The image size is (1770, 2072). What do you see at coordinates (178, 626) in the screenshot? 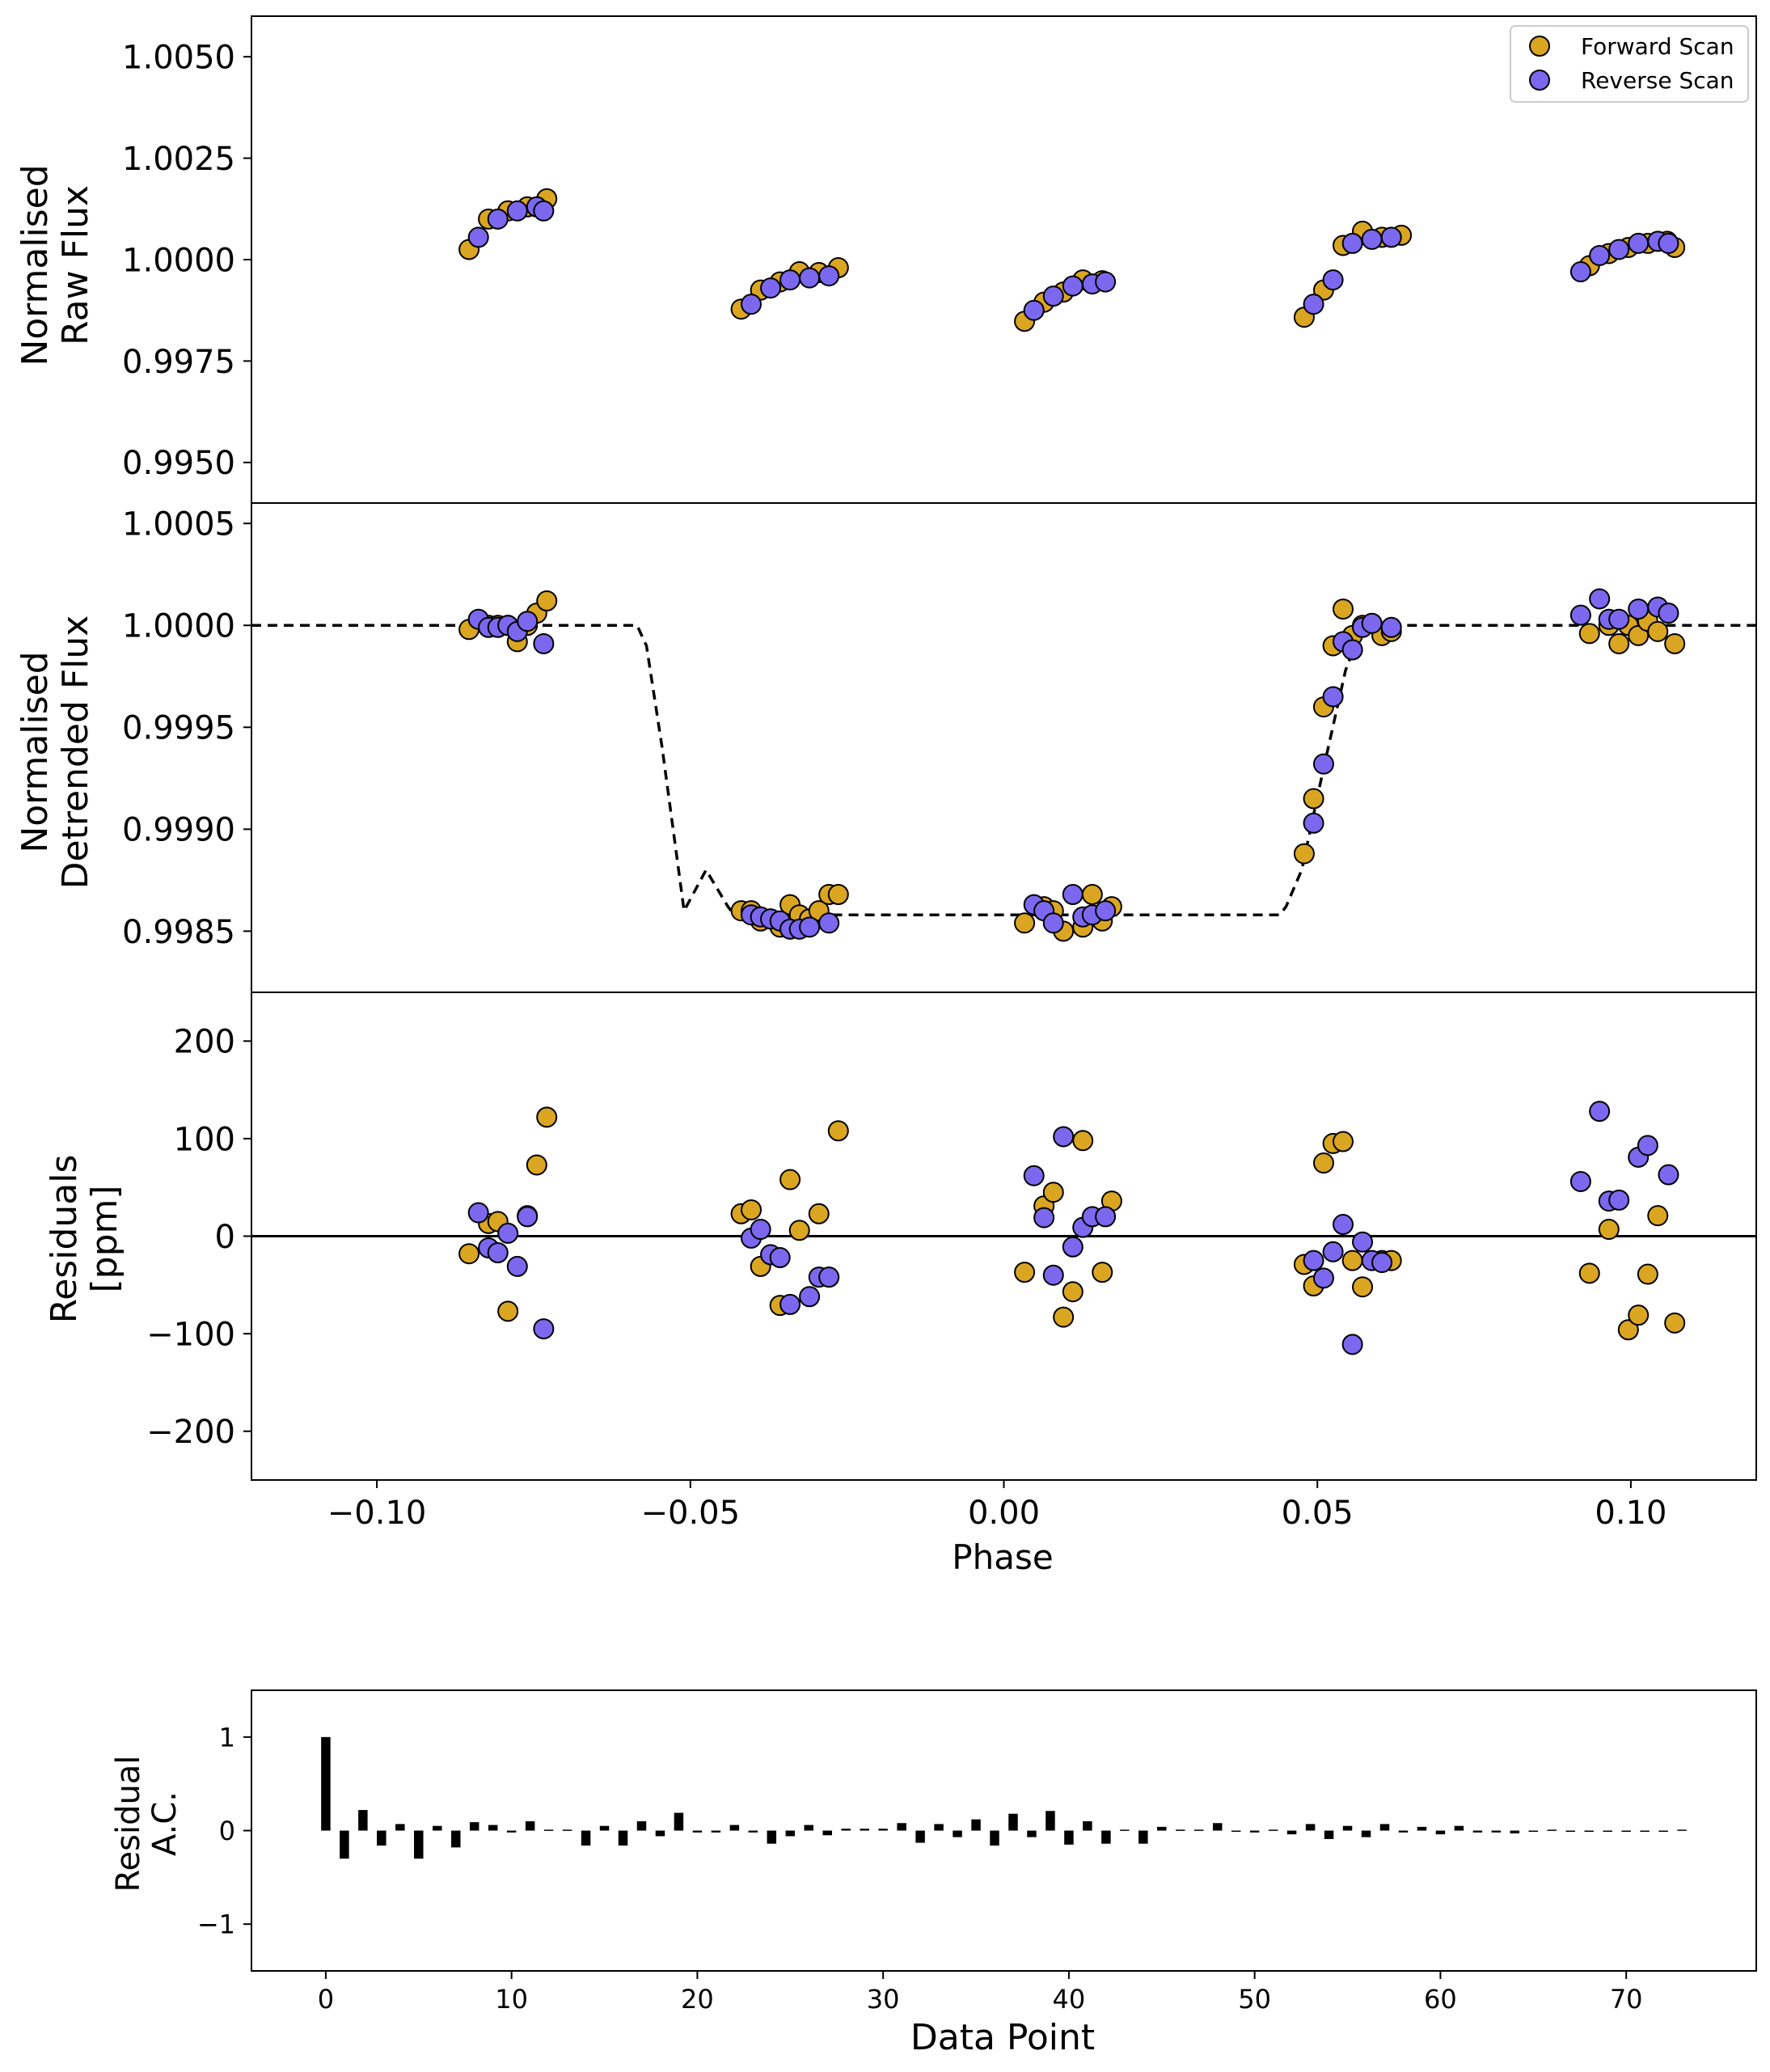
I see `y-tick-label: 1.0000` at bounding box center [178, 626].